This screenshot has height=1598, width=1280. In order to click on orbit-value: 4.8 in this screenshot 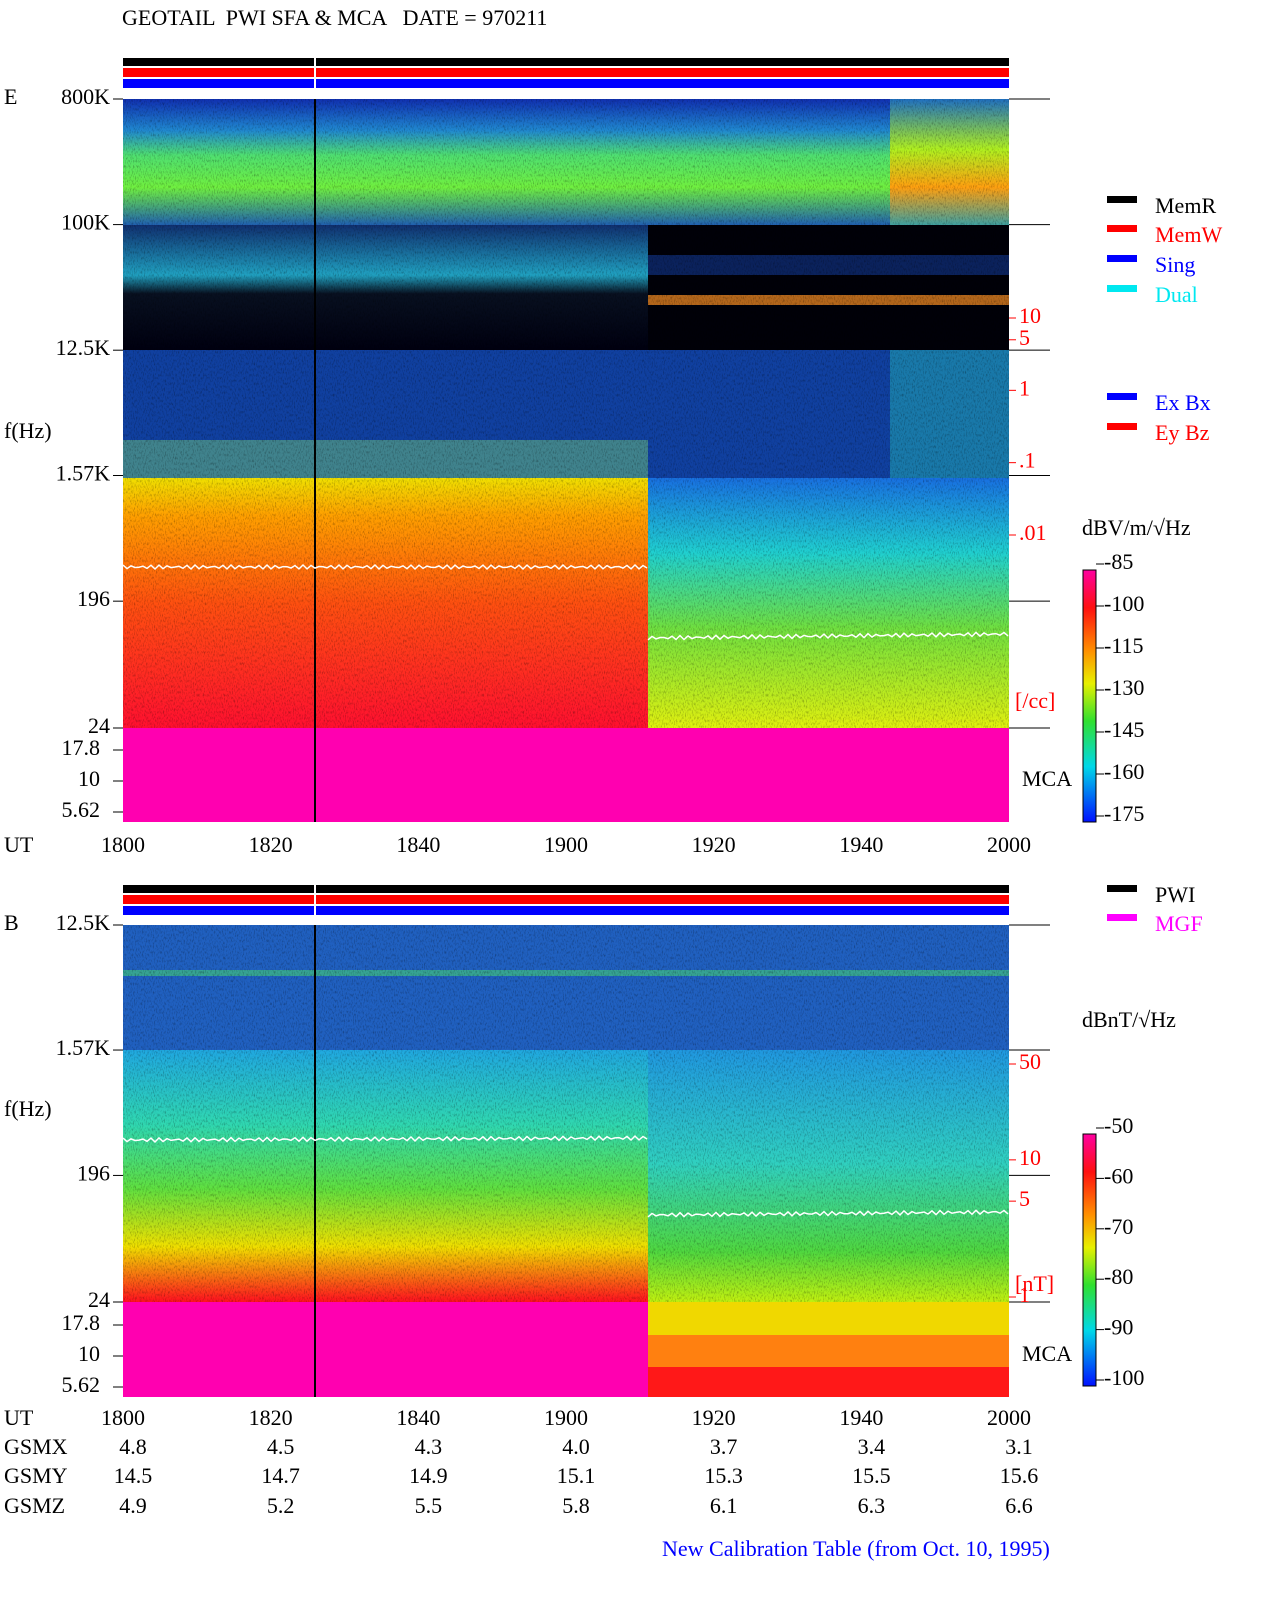, I will do `click(133, 1446)`.